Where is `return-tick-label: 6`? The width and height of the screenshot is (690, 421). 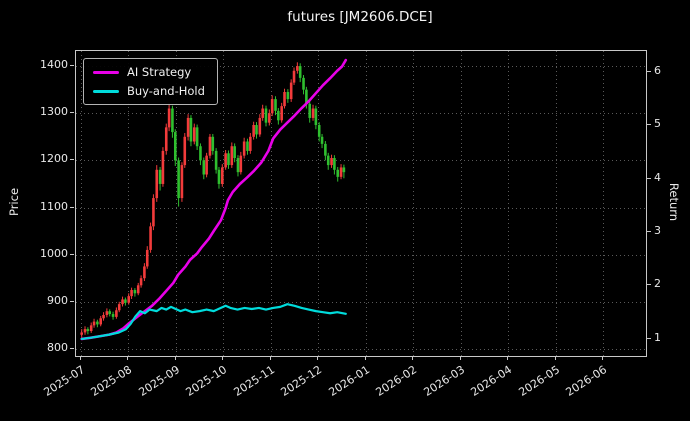
return-tick-label: 6 is located at coordinates (657, 70).